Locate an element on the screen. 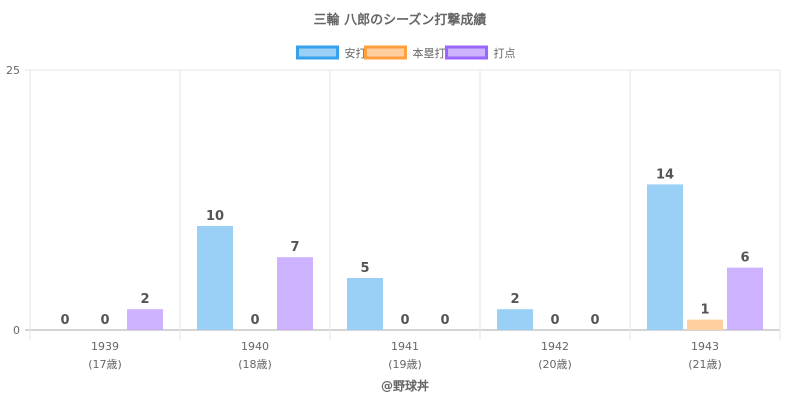 The width and height of the screenshot is (800, 400). legend-label: 本塁打 is located at coordinates (429, 53).